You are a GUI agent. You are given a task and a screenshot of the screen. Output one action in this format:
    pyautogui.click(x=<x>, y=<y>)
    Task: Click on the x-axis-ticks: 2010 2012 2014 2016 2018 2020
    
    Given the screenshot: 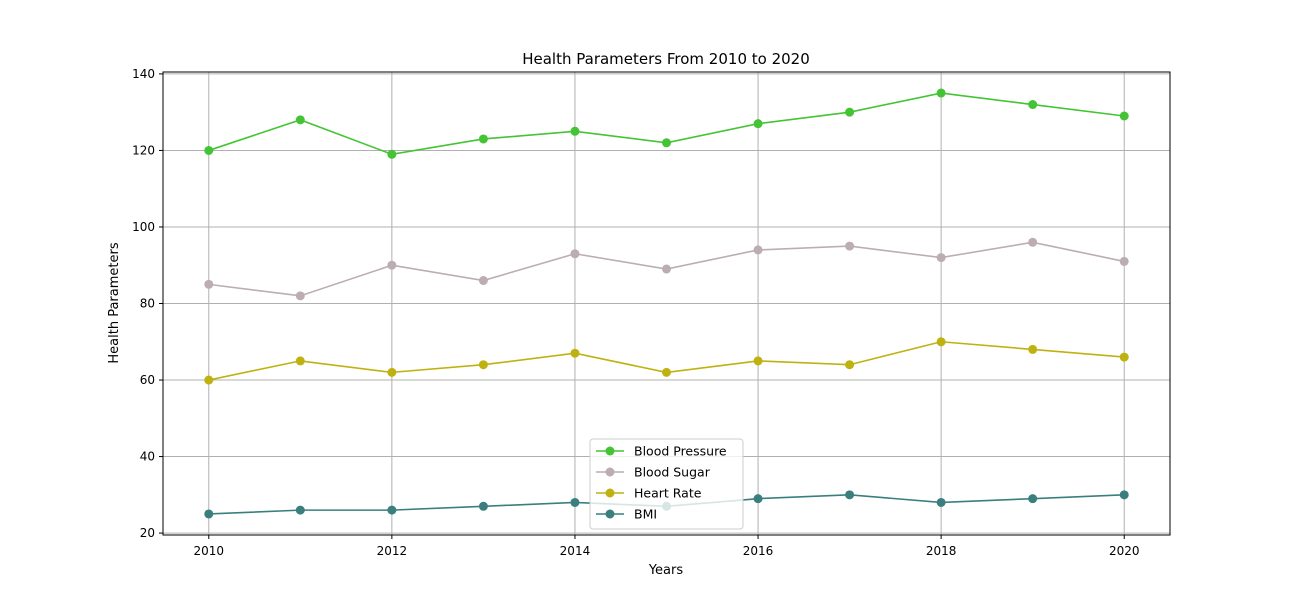 What is the action you would take?
    pyautogui.click(x=666, y=546)
    